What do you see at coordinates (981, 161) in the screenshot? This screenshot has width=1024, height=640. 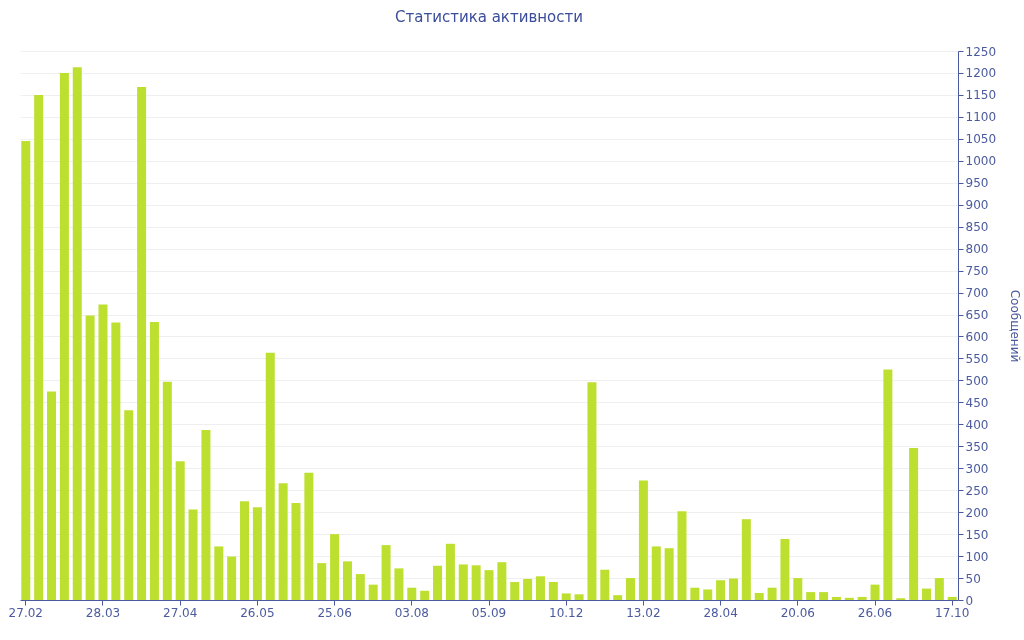 I see `y-tick-label: 1000` at bounding box center [981, 161].